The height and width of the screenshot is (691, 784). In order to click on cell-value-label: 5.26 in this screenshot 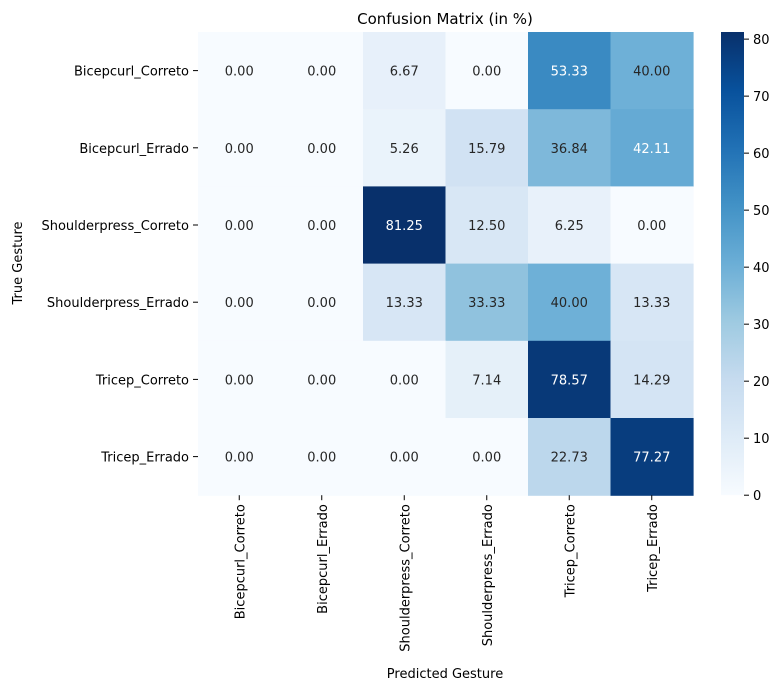, I will do `click(404, 149)`.